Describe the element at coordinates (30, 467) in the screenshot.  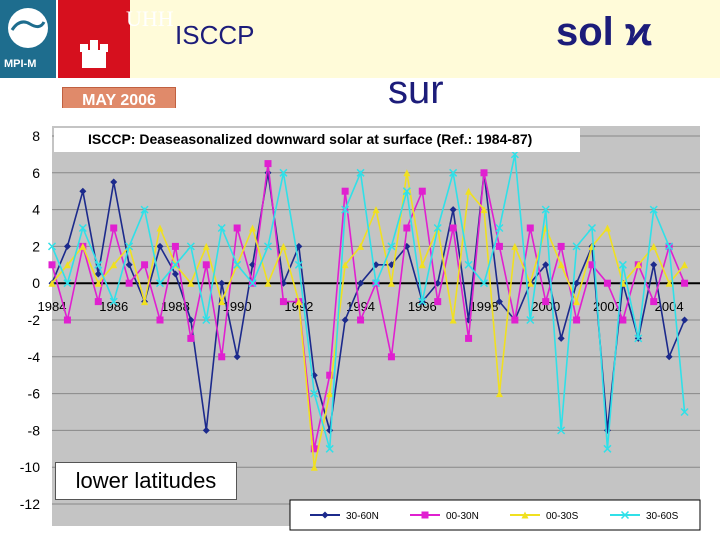
I see `y-tick-label: -10` at that location.